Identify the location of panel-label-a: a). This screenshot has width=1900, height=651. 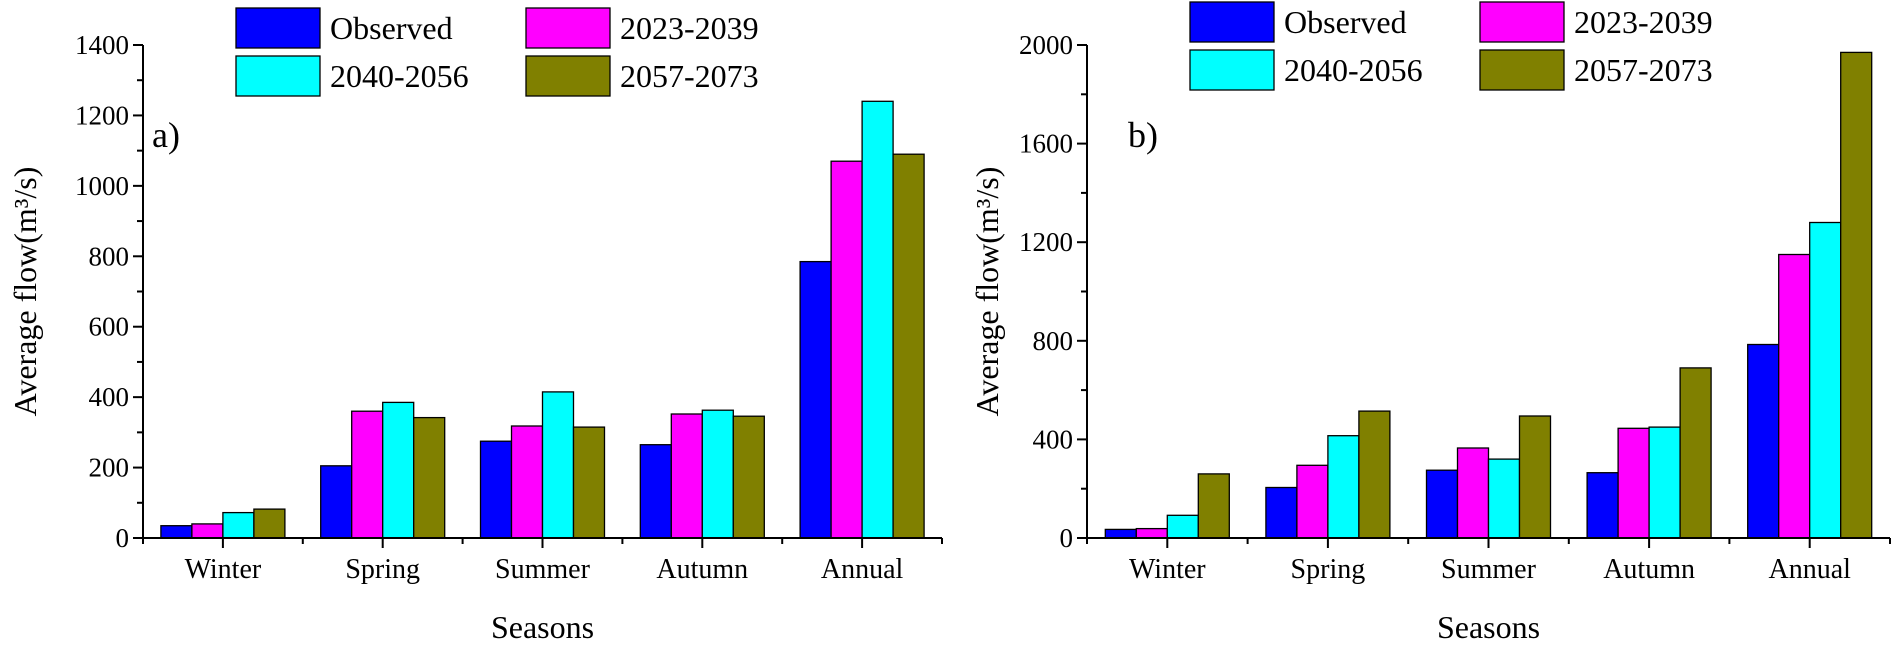
(166, 135).